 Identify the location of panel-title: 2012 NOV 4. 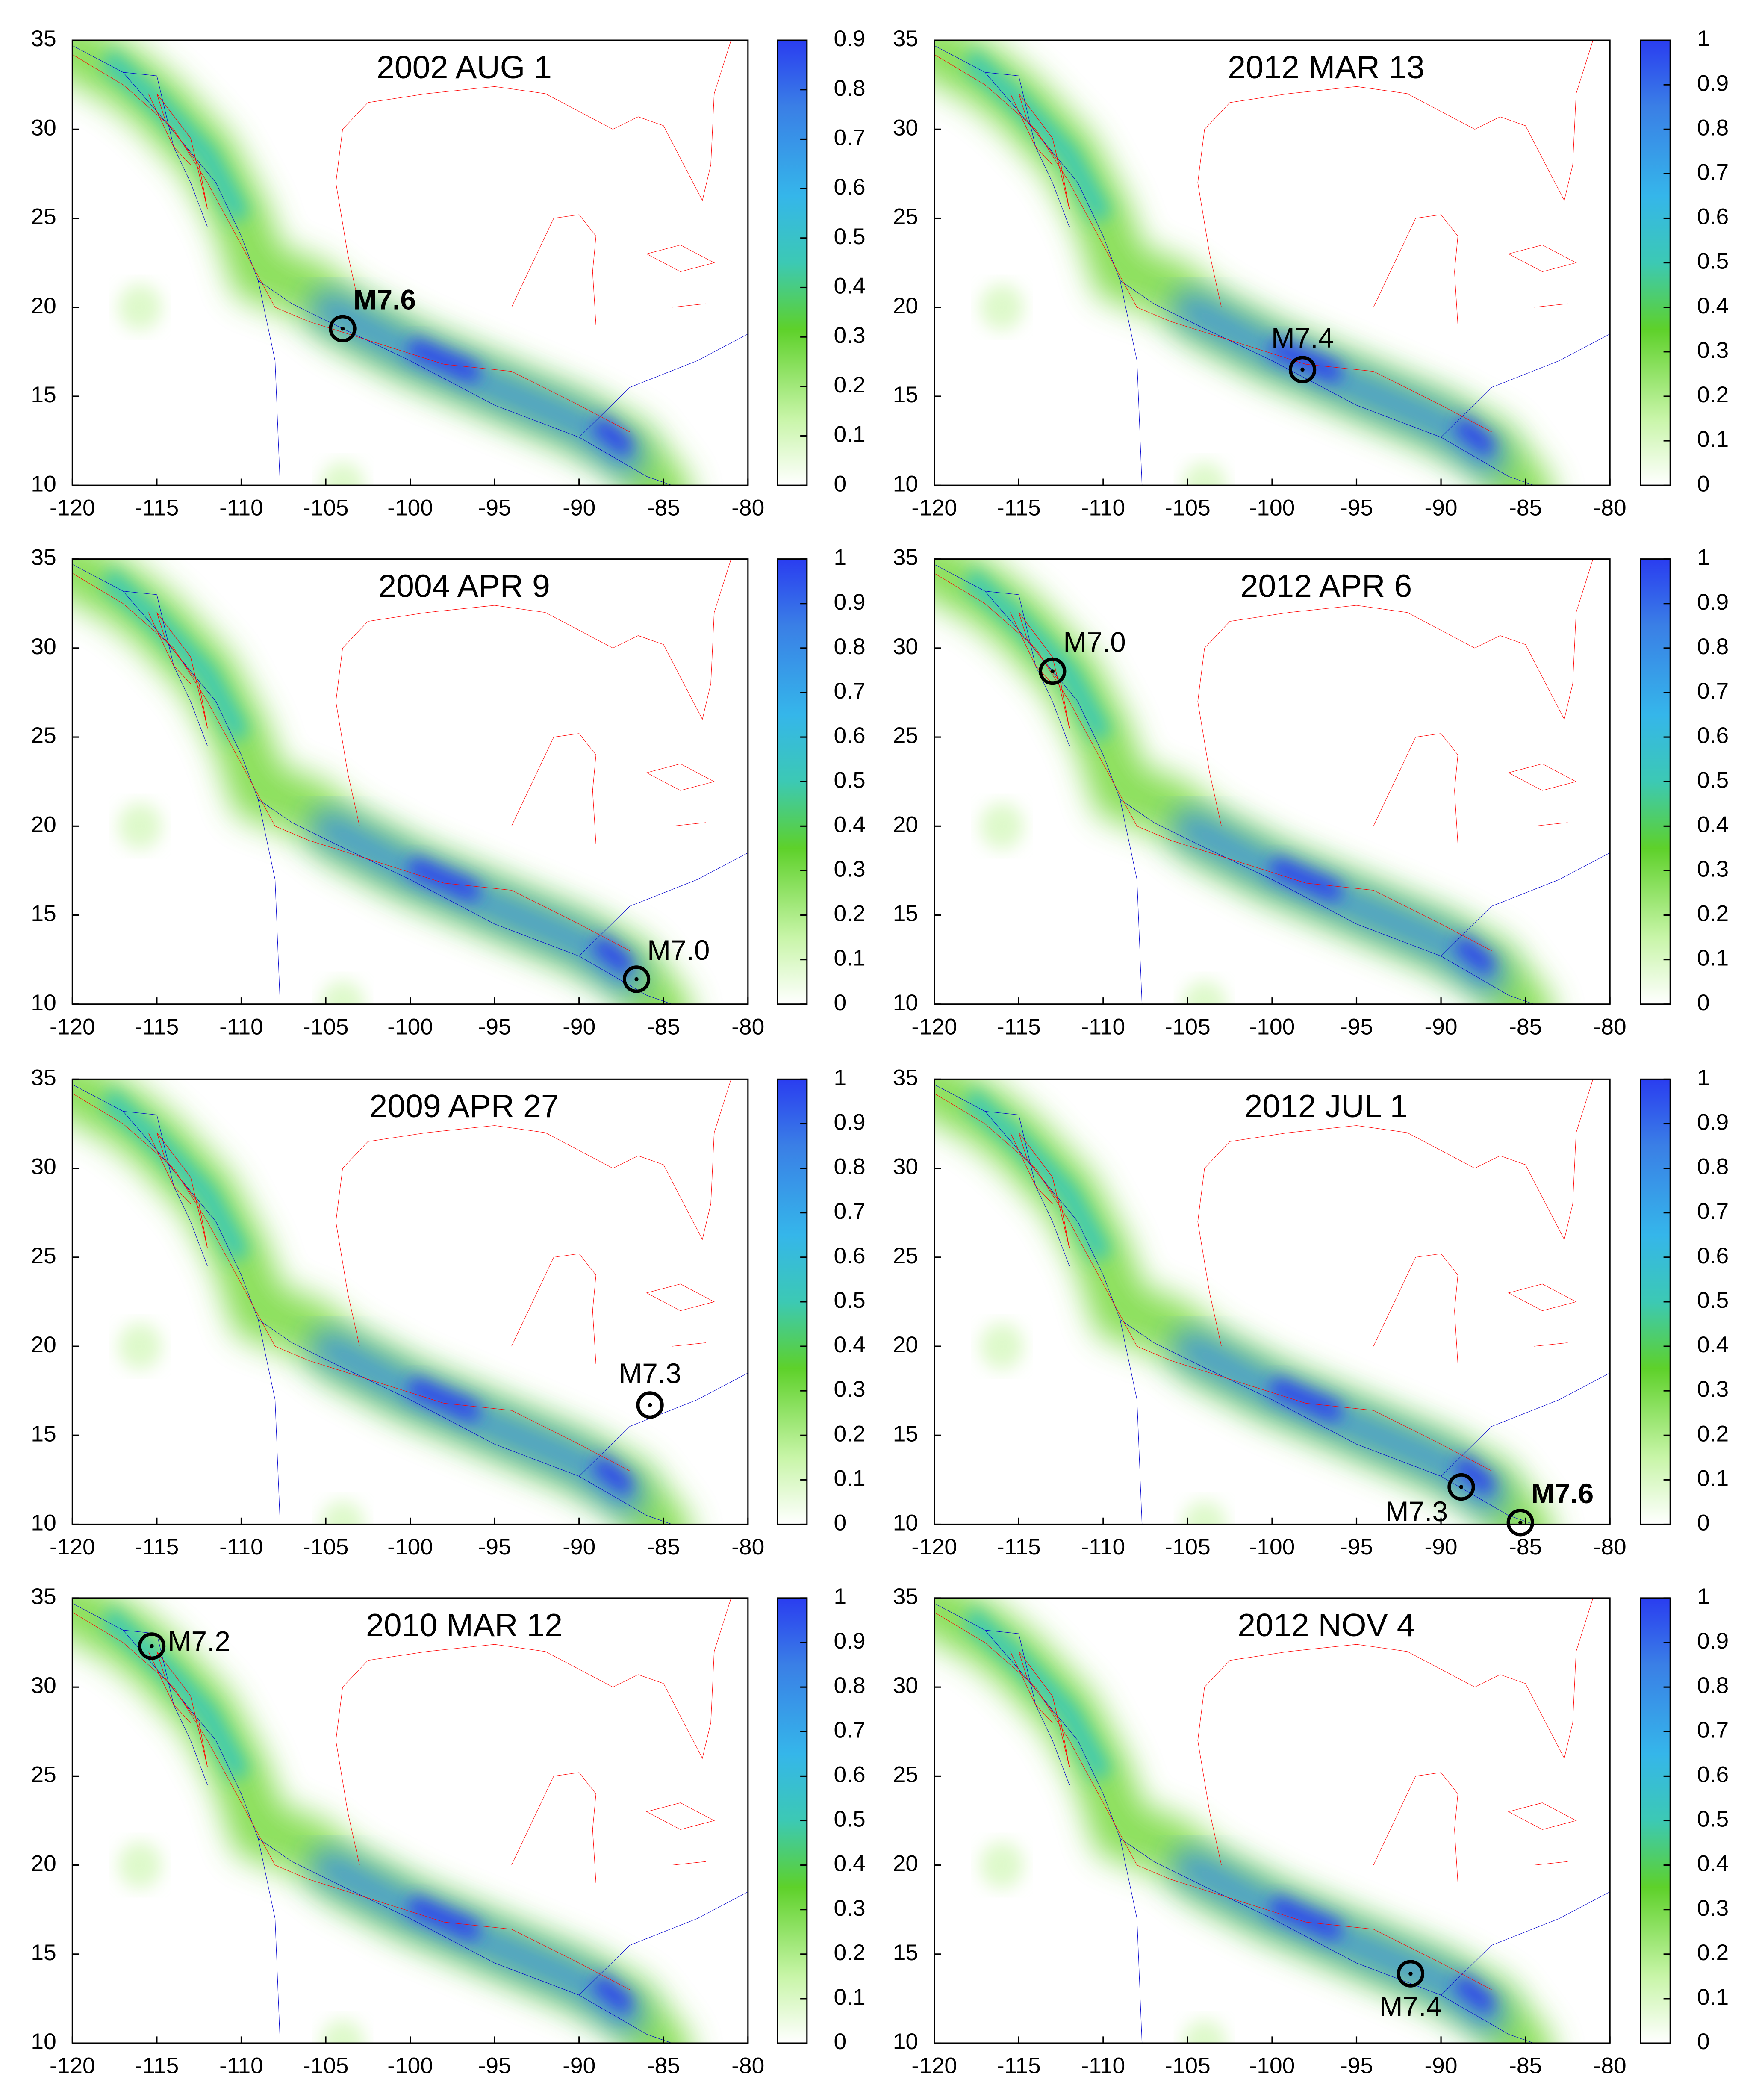
(1325, 1625).